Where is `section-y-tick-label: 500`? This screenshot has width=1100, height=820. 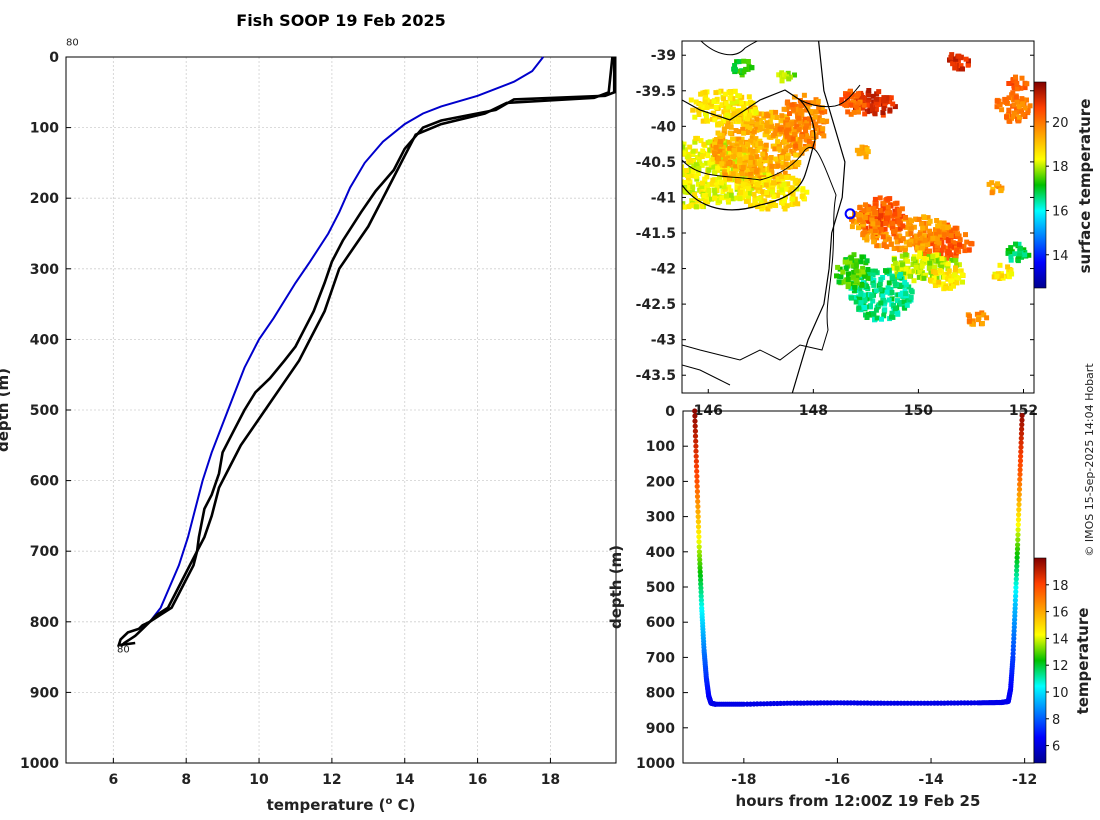
section-y-tick-label: 500 is located at coordinates (660, 588).